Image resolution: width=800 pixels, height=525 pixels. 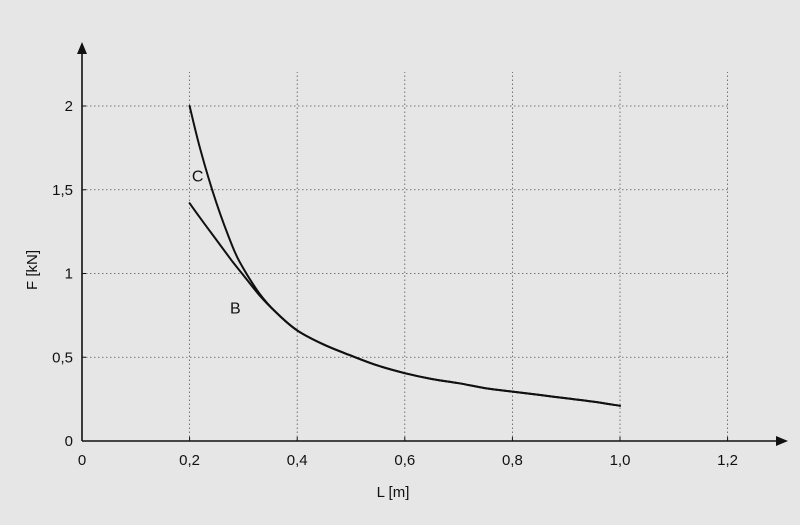 I want to click on y-tick-label: 0, so click(x=69, y=441).